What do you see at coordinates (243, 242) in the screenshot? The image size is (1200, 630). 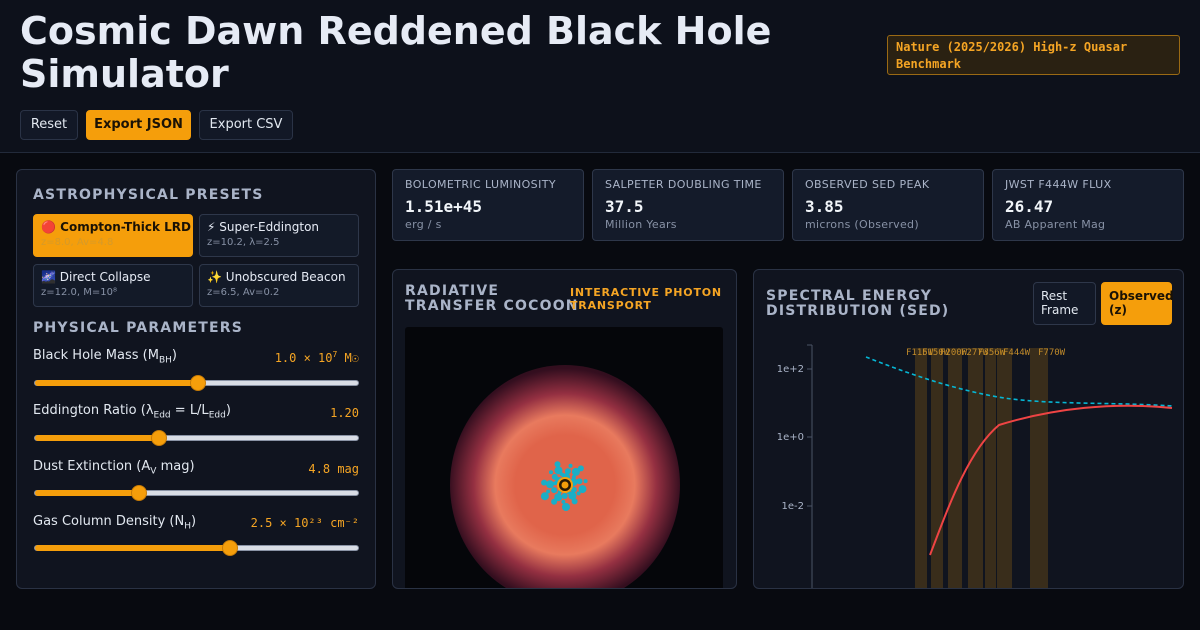 I see `preset-meta: z=10.2, λ=2.5` at bounding box center [243, 242].